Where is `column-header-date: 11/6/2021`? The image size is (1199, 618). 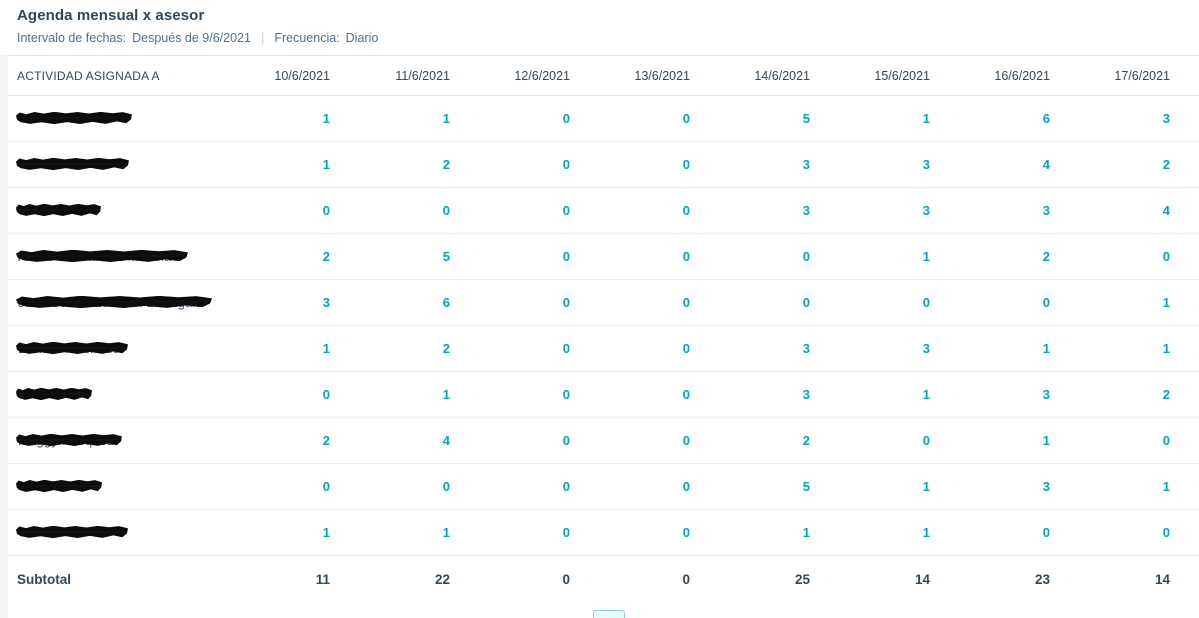
column-header-date: 11/6/2021 is located at coordinates (390, 75).